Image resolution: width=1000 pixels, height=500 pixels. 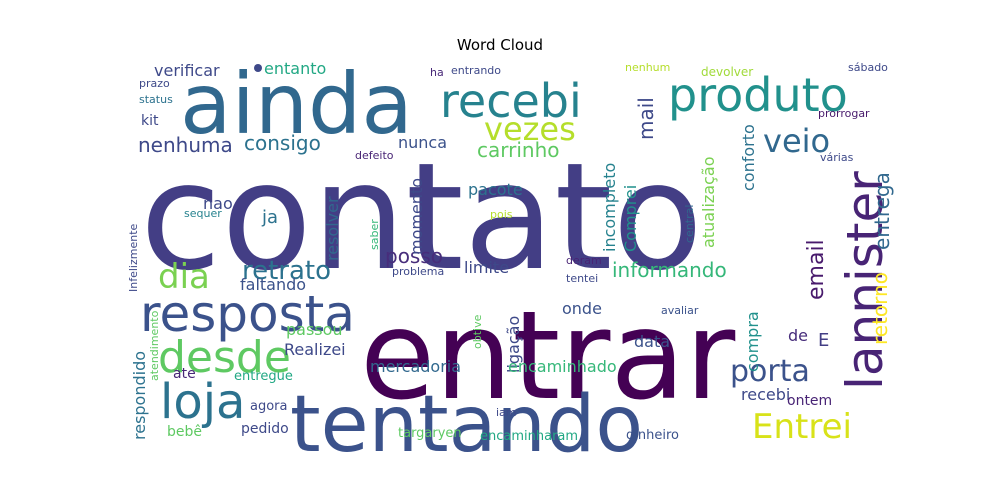 What do you see at coordinates (652, 341) in the screenshot?
I see `word-data: data` at bounding box center [652, 341].